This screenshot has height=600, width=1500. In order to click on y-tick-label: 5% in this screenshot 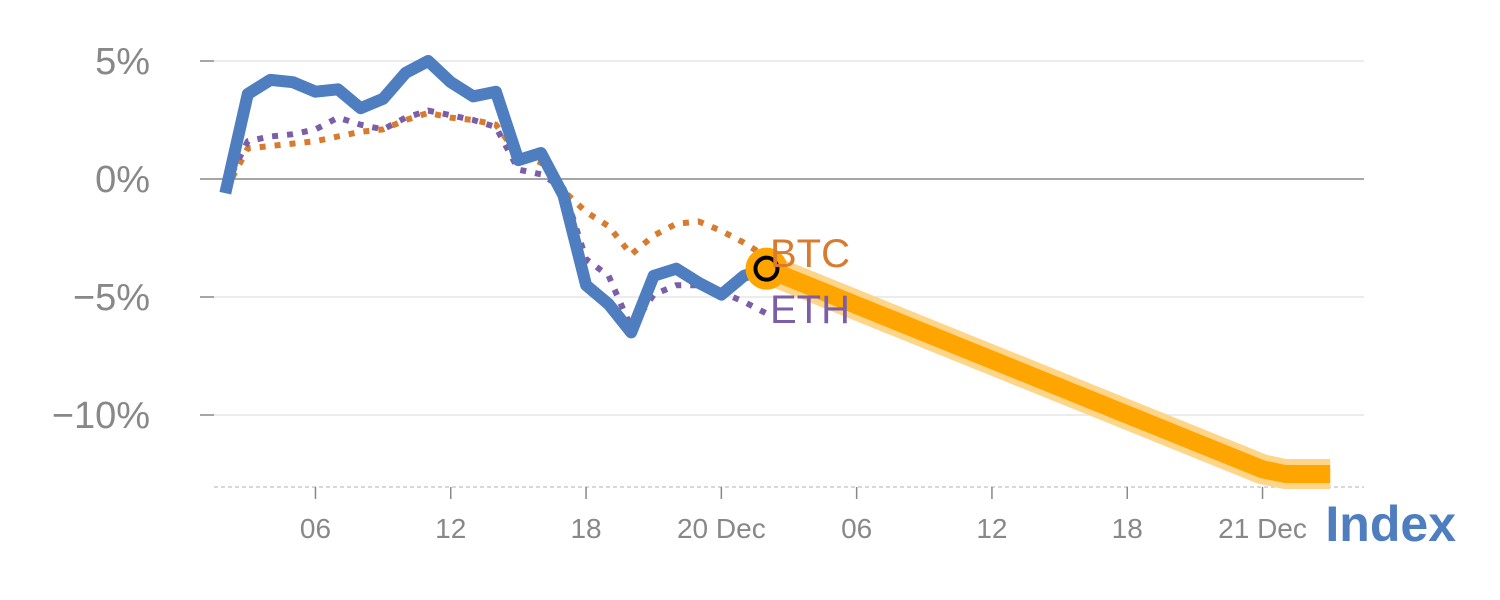, I will do `click(122, 62)`.